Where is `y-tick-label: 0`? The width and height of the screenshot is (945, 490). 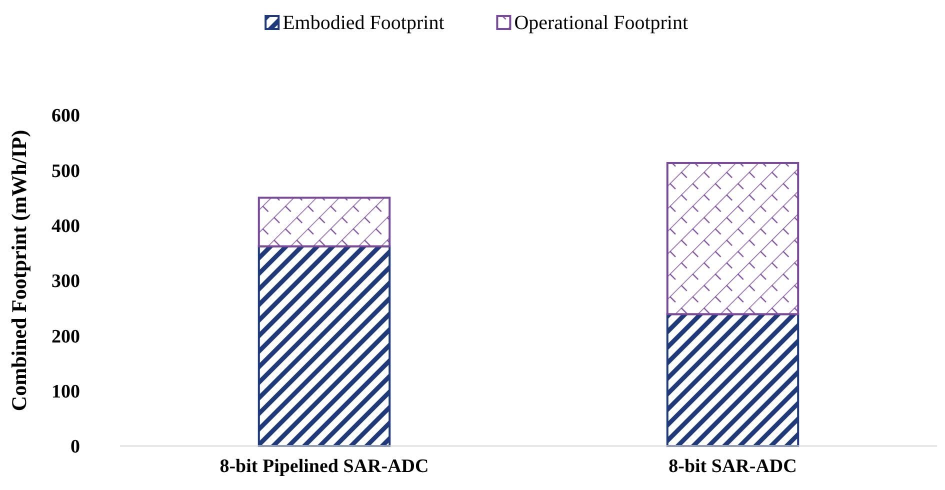
y-tick-label: 0 is located at coordinates (75, 447).